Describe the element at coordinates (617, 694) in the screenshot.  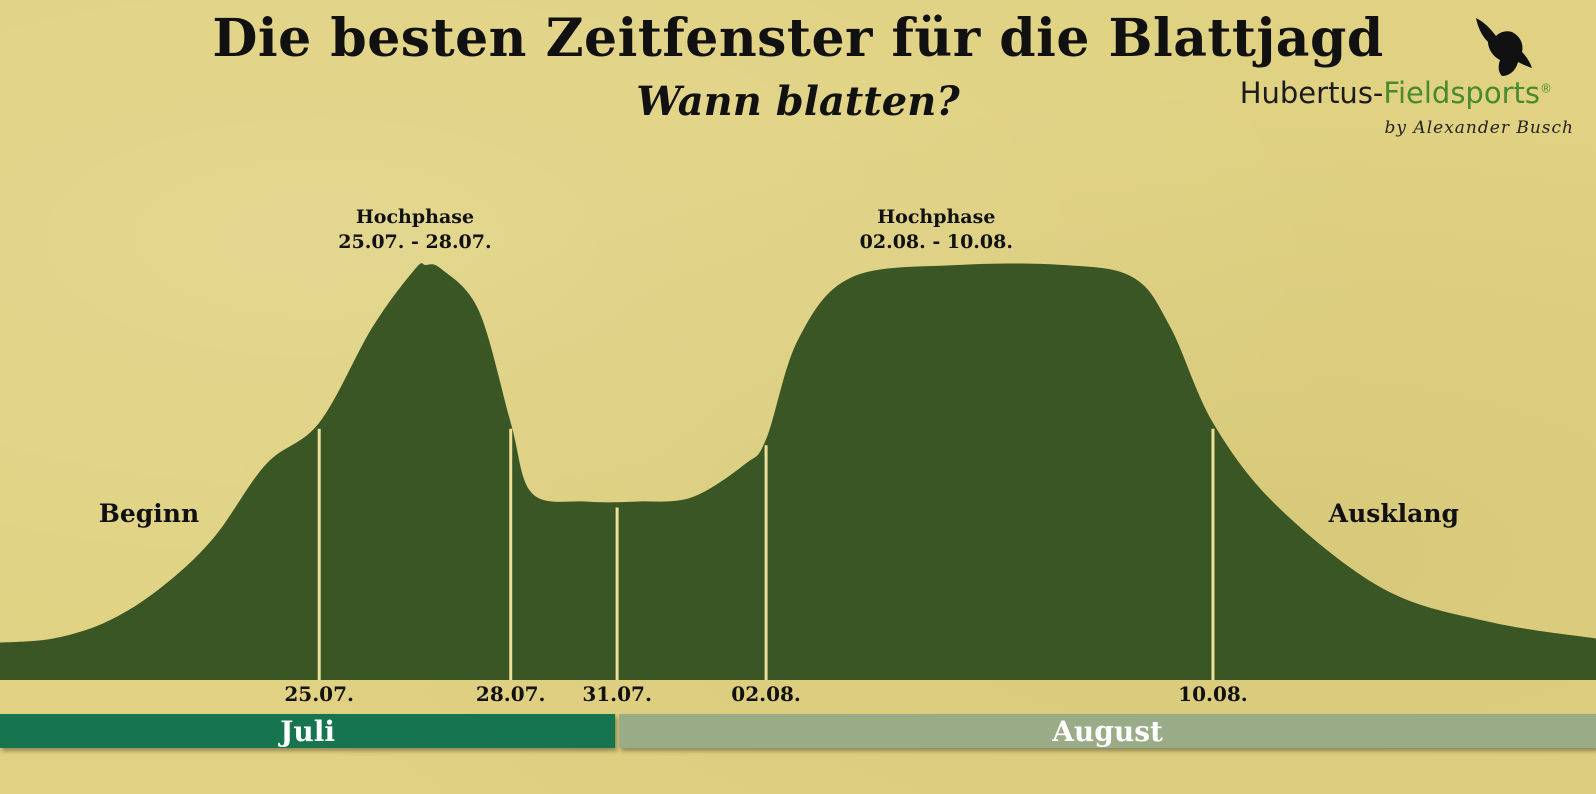
I see `date-tick-label: 31.07.` at that location.